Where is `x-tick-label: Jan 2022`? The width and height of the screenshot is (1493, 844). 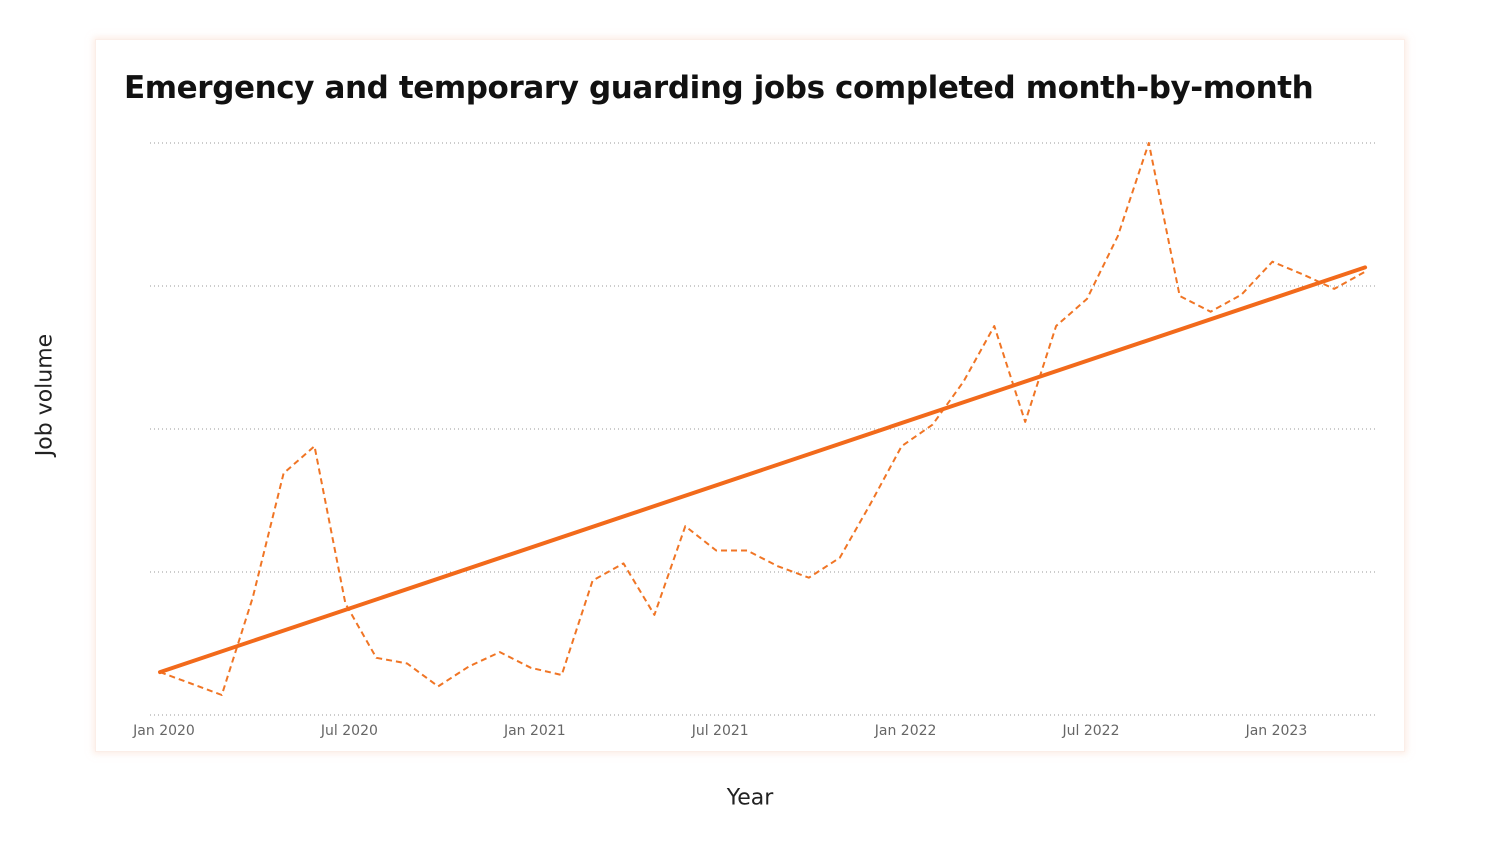 x-tick-label: Jan 2022 is located at coordinates (905, 731).